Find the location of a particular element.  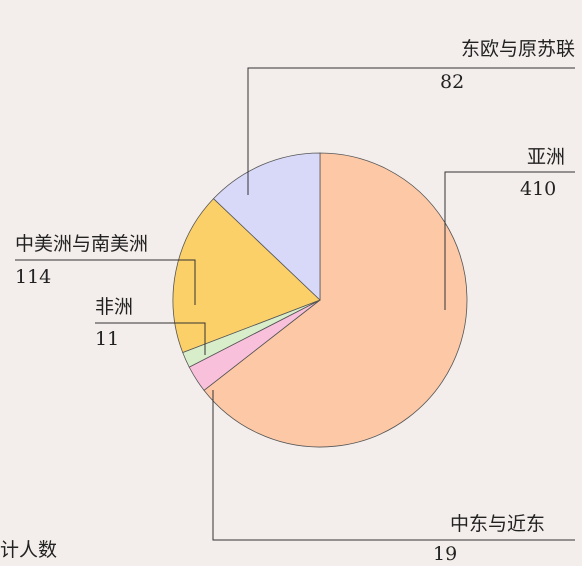

value-label: 19 is located at coordinates (445, 554).